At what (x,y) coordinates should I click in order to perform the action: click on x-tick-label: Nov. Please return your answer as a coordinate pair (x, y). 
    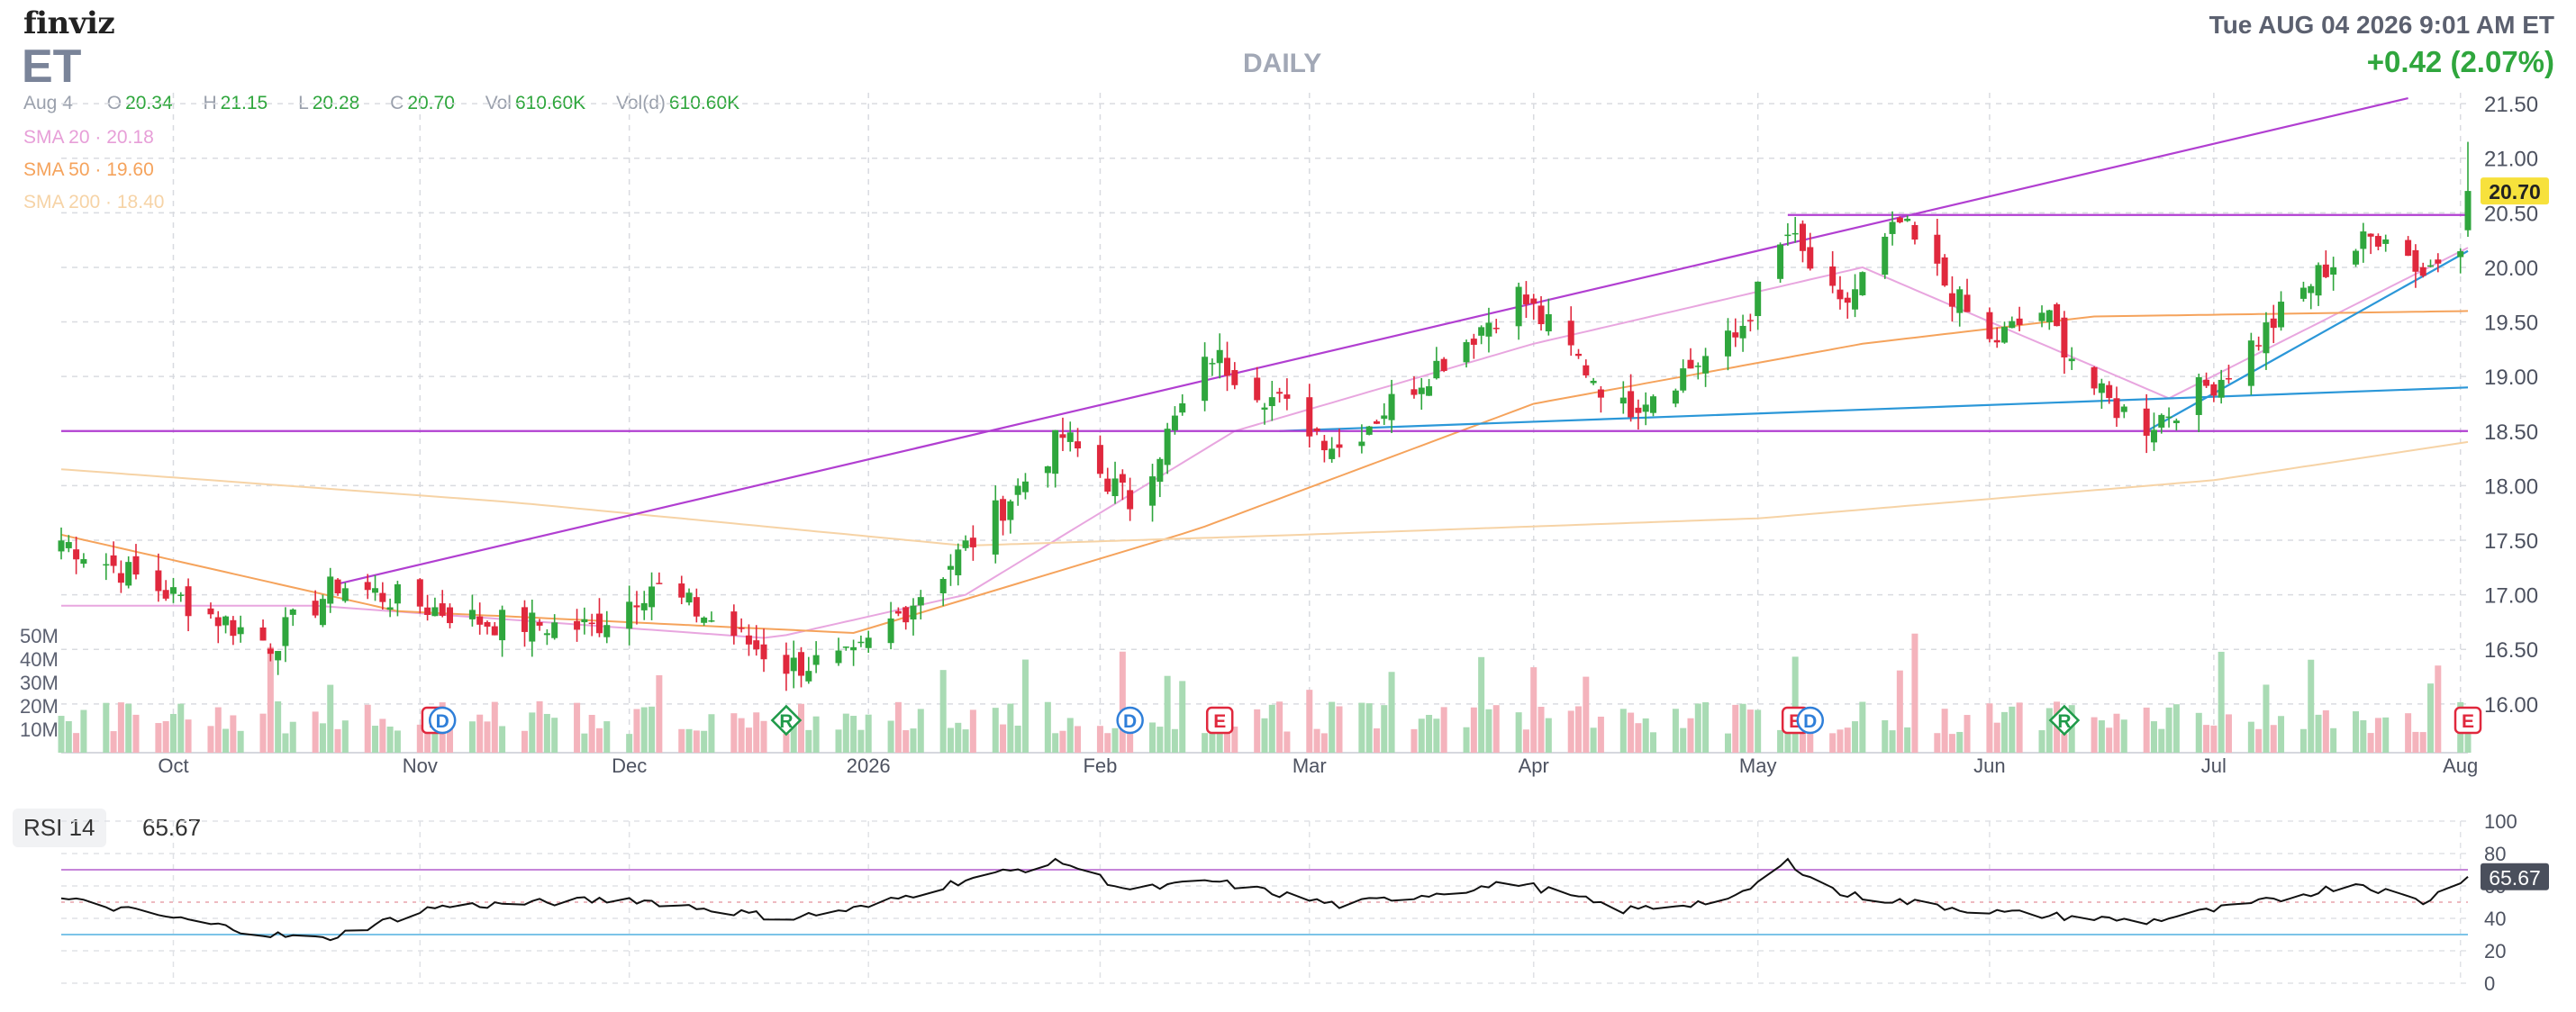
    Looking at the image, I should click on (420, 765).